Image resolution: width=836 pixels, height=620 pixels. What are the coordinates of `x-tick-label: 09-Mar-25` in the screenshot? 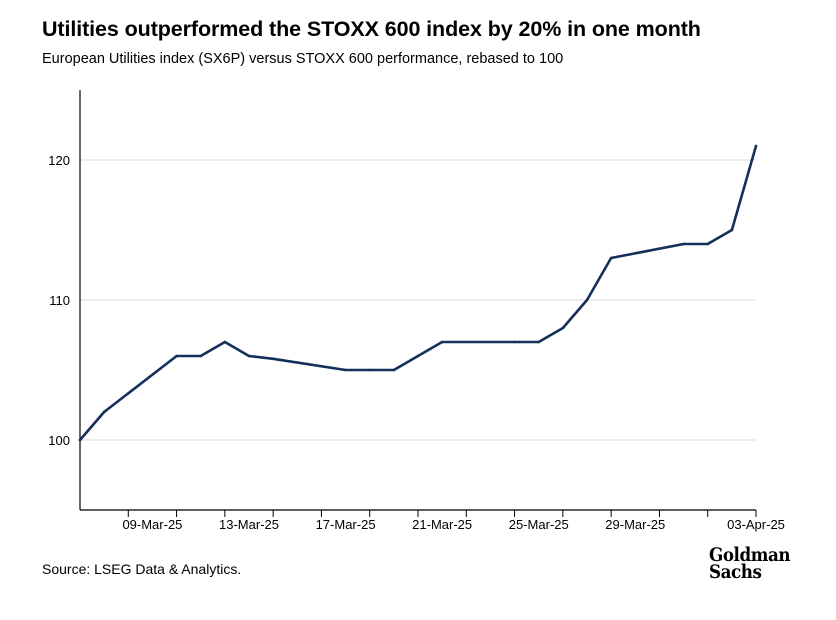 It's located at (152, 524).